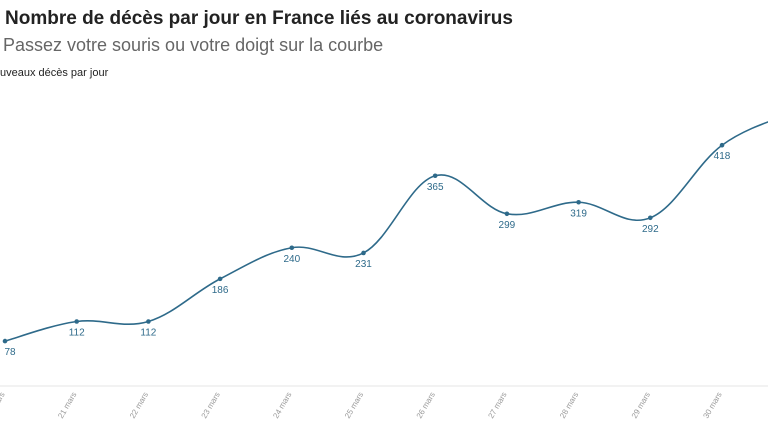 The width and height of the screenshot is (768, 432). What do you see at coordinates (650, 229) in the screenshot?
I see `value-label: 292` at bounding box center [650, 229].